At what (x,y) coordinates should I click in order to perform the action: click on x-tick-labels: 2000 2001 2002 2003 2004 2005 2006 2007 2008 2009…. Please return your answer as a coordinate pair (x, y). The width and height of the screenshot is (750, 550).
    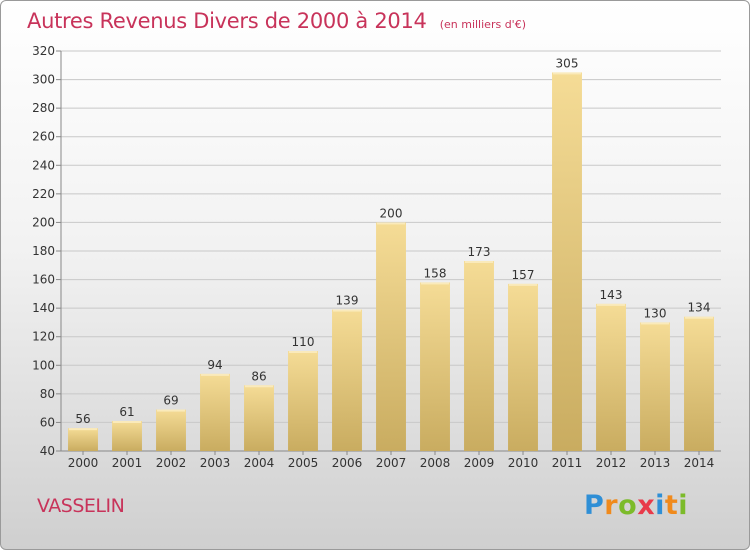
    Looking at the image, I should click on (391, 463).